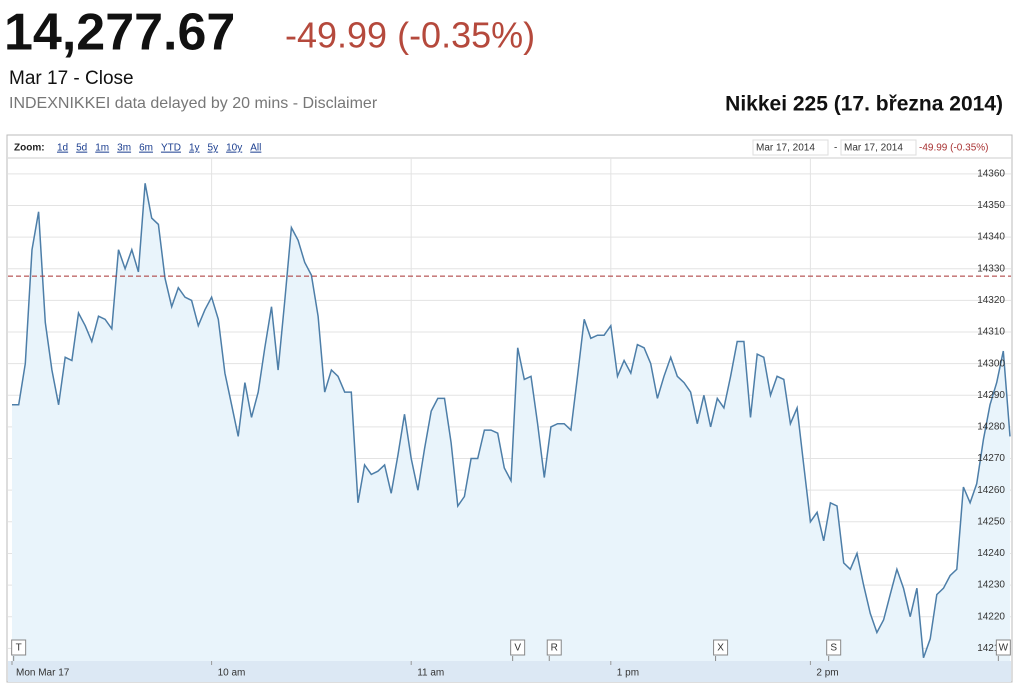 This screenshot has height=683, width=1013. What do you see at coordinates (864, 104) in the screenshot?
I see `chart-title: Nikkei 225 (17. března 2014)` at bounding box center [864, 104].